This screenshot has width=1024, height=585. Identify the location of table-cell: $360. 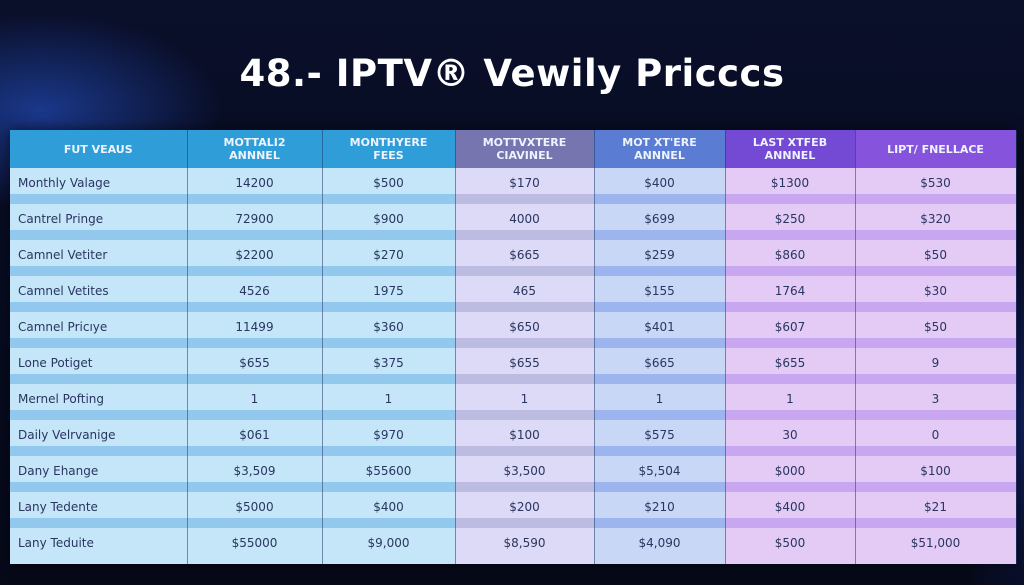
(389, 330).